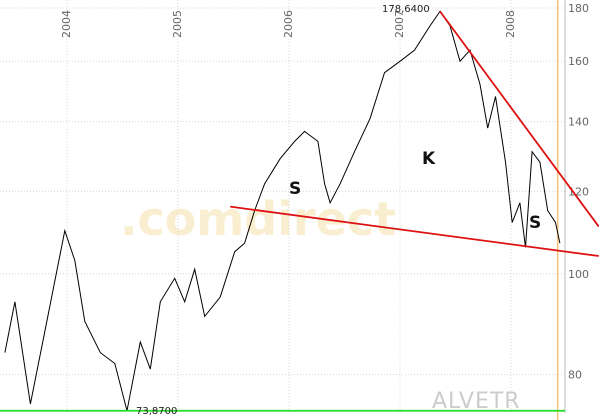  What do you see at coordinates (578, 274) in the screenshot?
I see `y-tick-label: 100` at bounding box center [578, 274].